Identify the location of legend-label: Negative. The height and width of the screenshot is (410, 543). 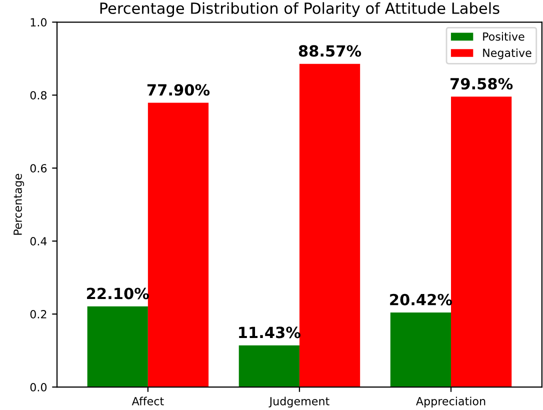
(507, 54).